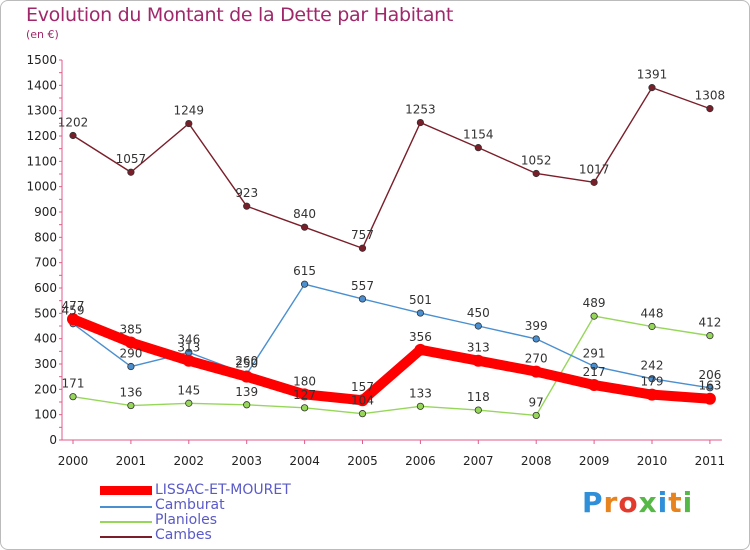 The image size is (750, 550). Describe the element at coordinates (536, 402) in the screenshot. I see `data-label: 97` at that location.